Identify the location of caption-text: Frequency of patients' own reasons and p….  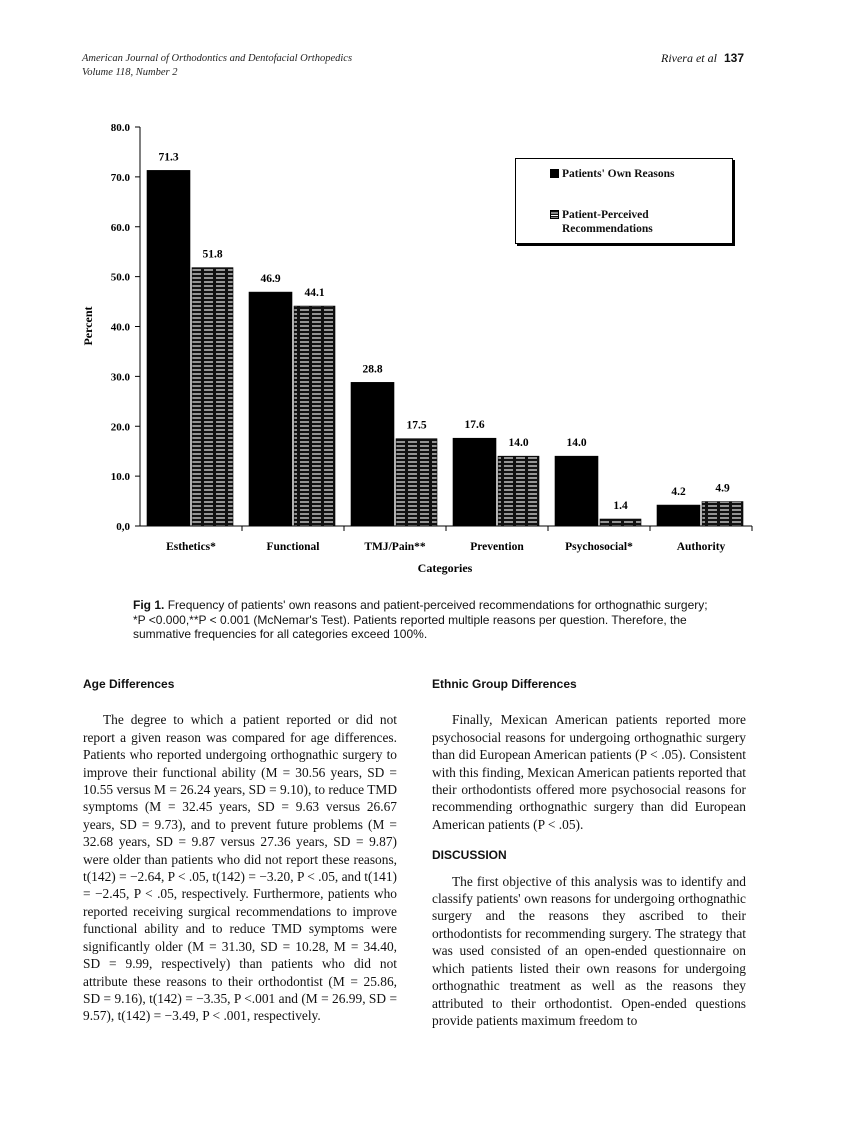
(420, 619).